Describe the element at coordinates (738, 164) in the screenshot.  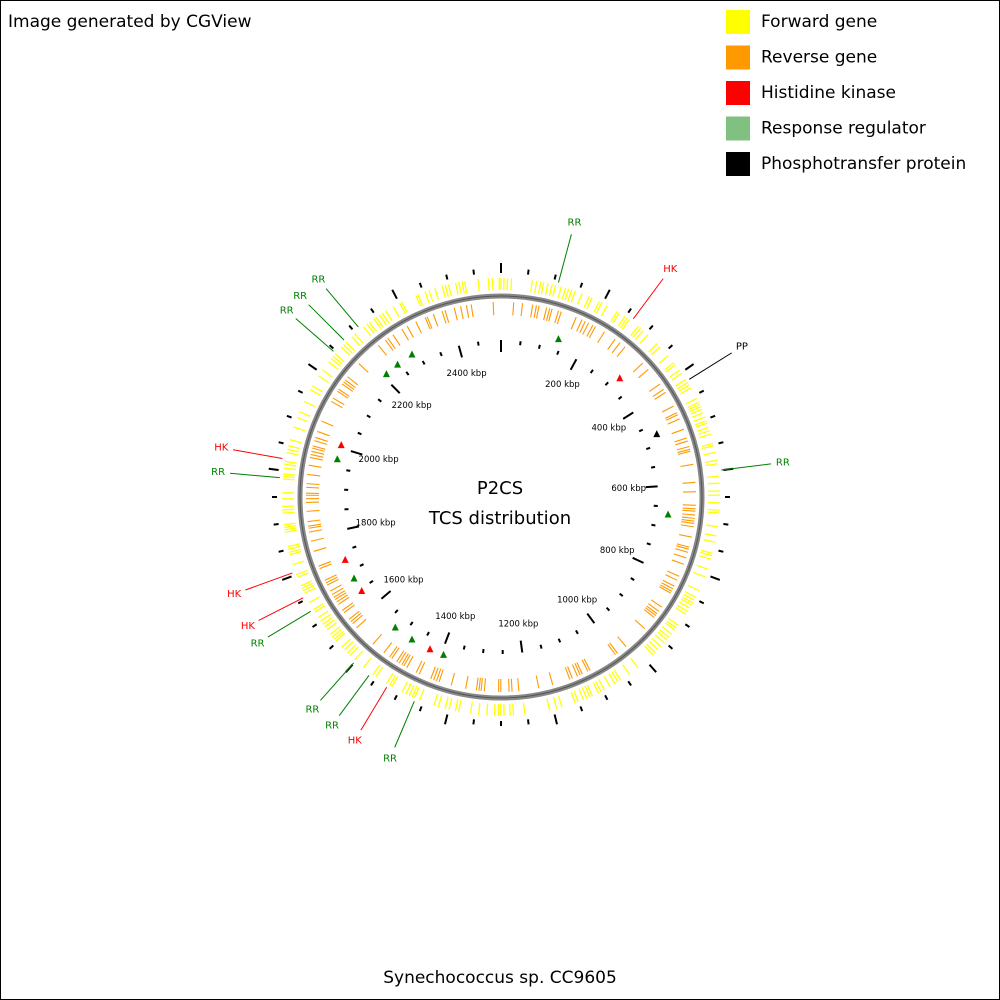
I see `legend-swatch` at that location.